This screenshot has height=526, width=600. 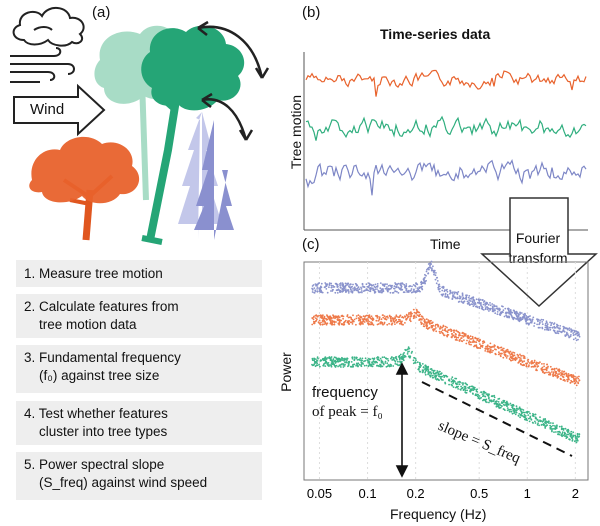 I want to click on panel-b-xlabel: Time, so click(x=445, y=244).